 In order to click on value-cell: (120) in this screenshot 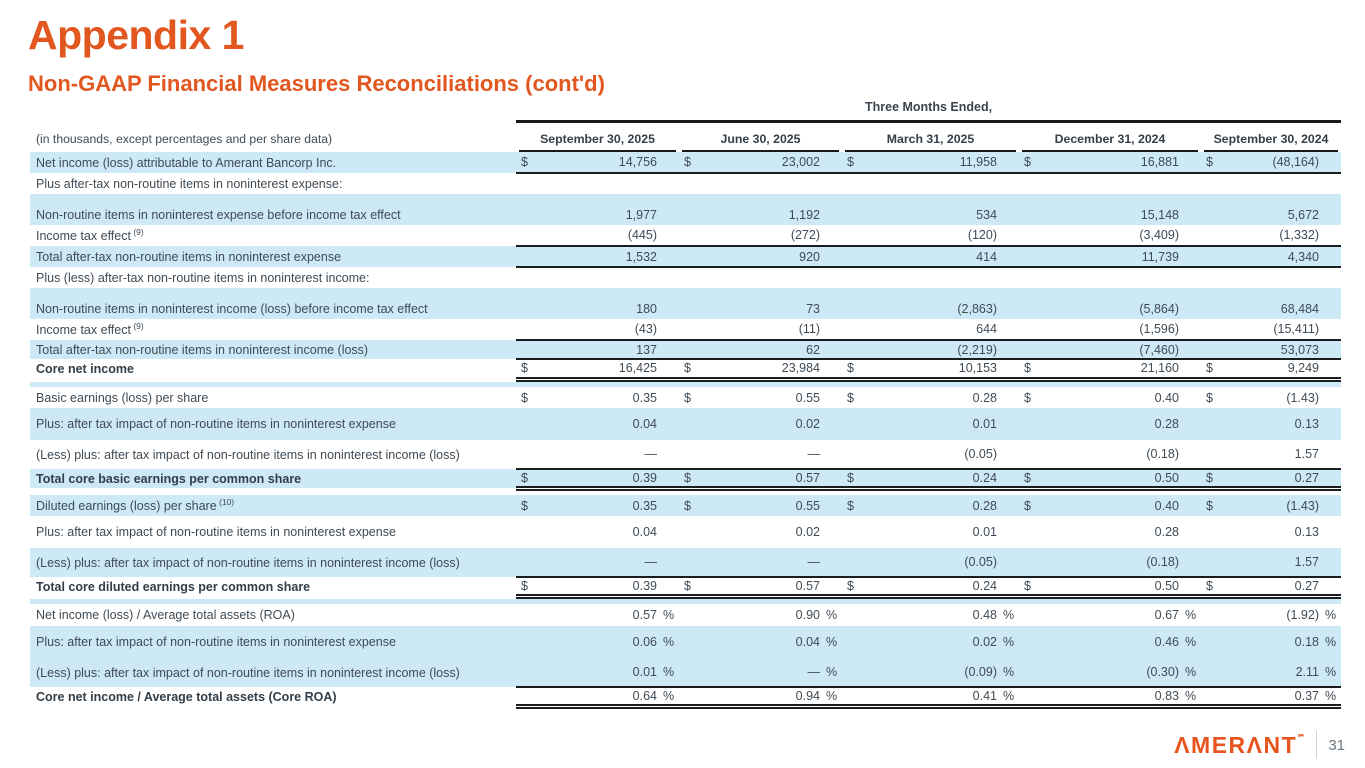, I will do `click(932, 236)`.